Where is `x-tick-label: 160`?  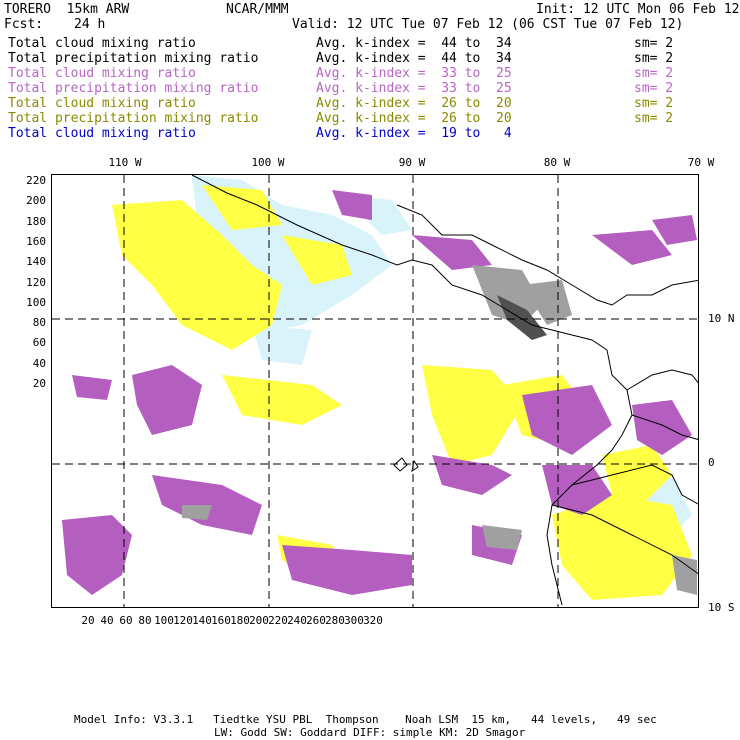
x-tick-label: 160 is located at coordinates (221, 620).